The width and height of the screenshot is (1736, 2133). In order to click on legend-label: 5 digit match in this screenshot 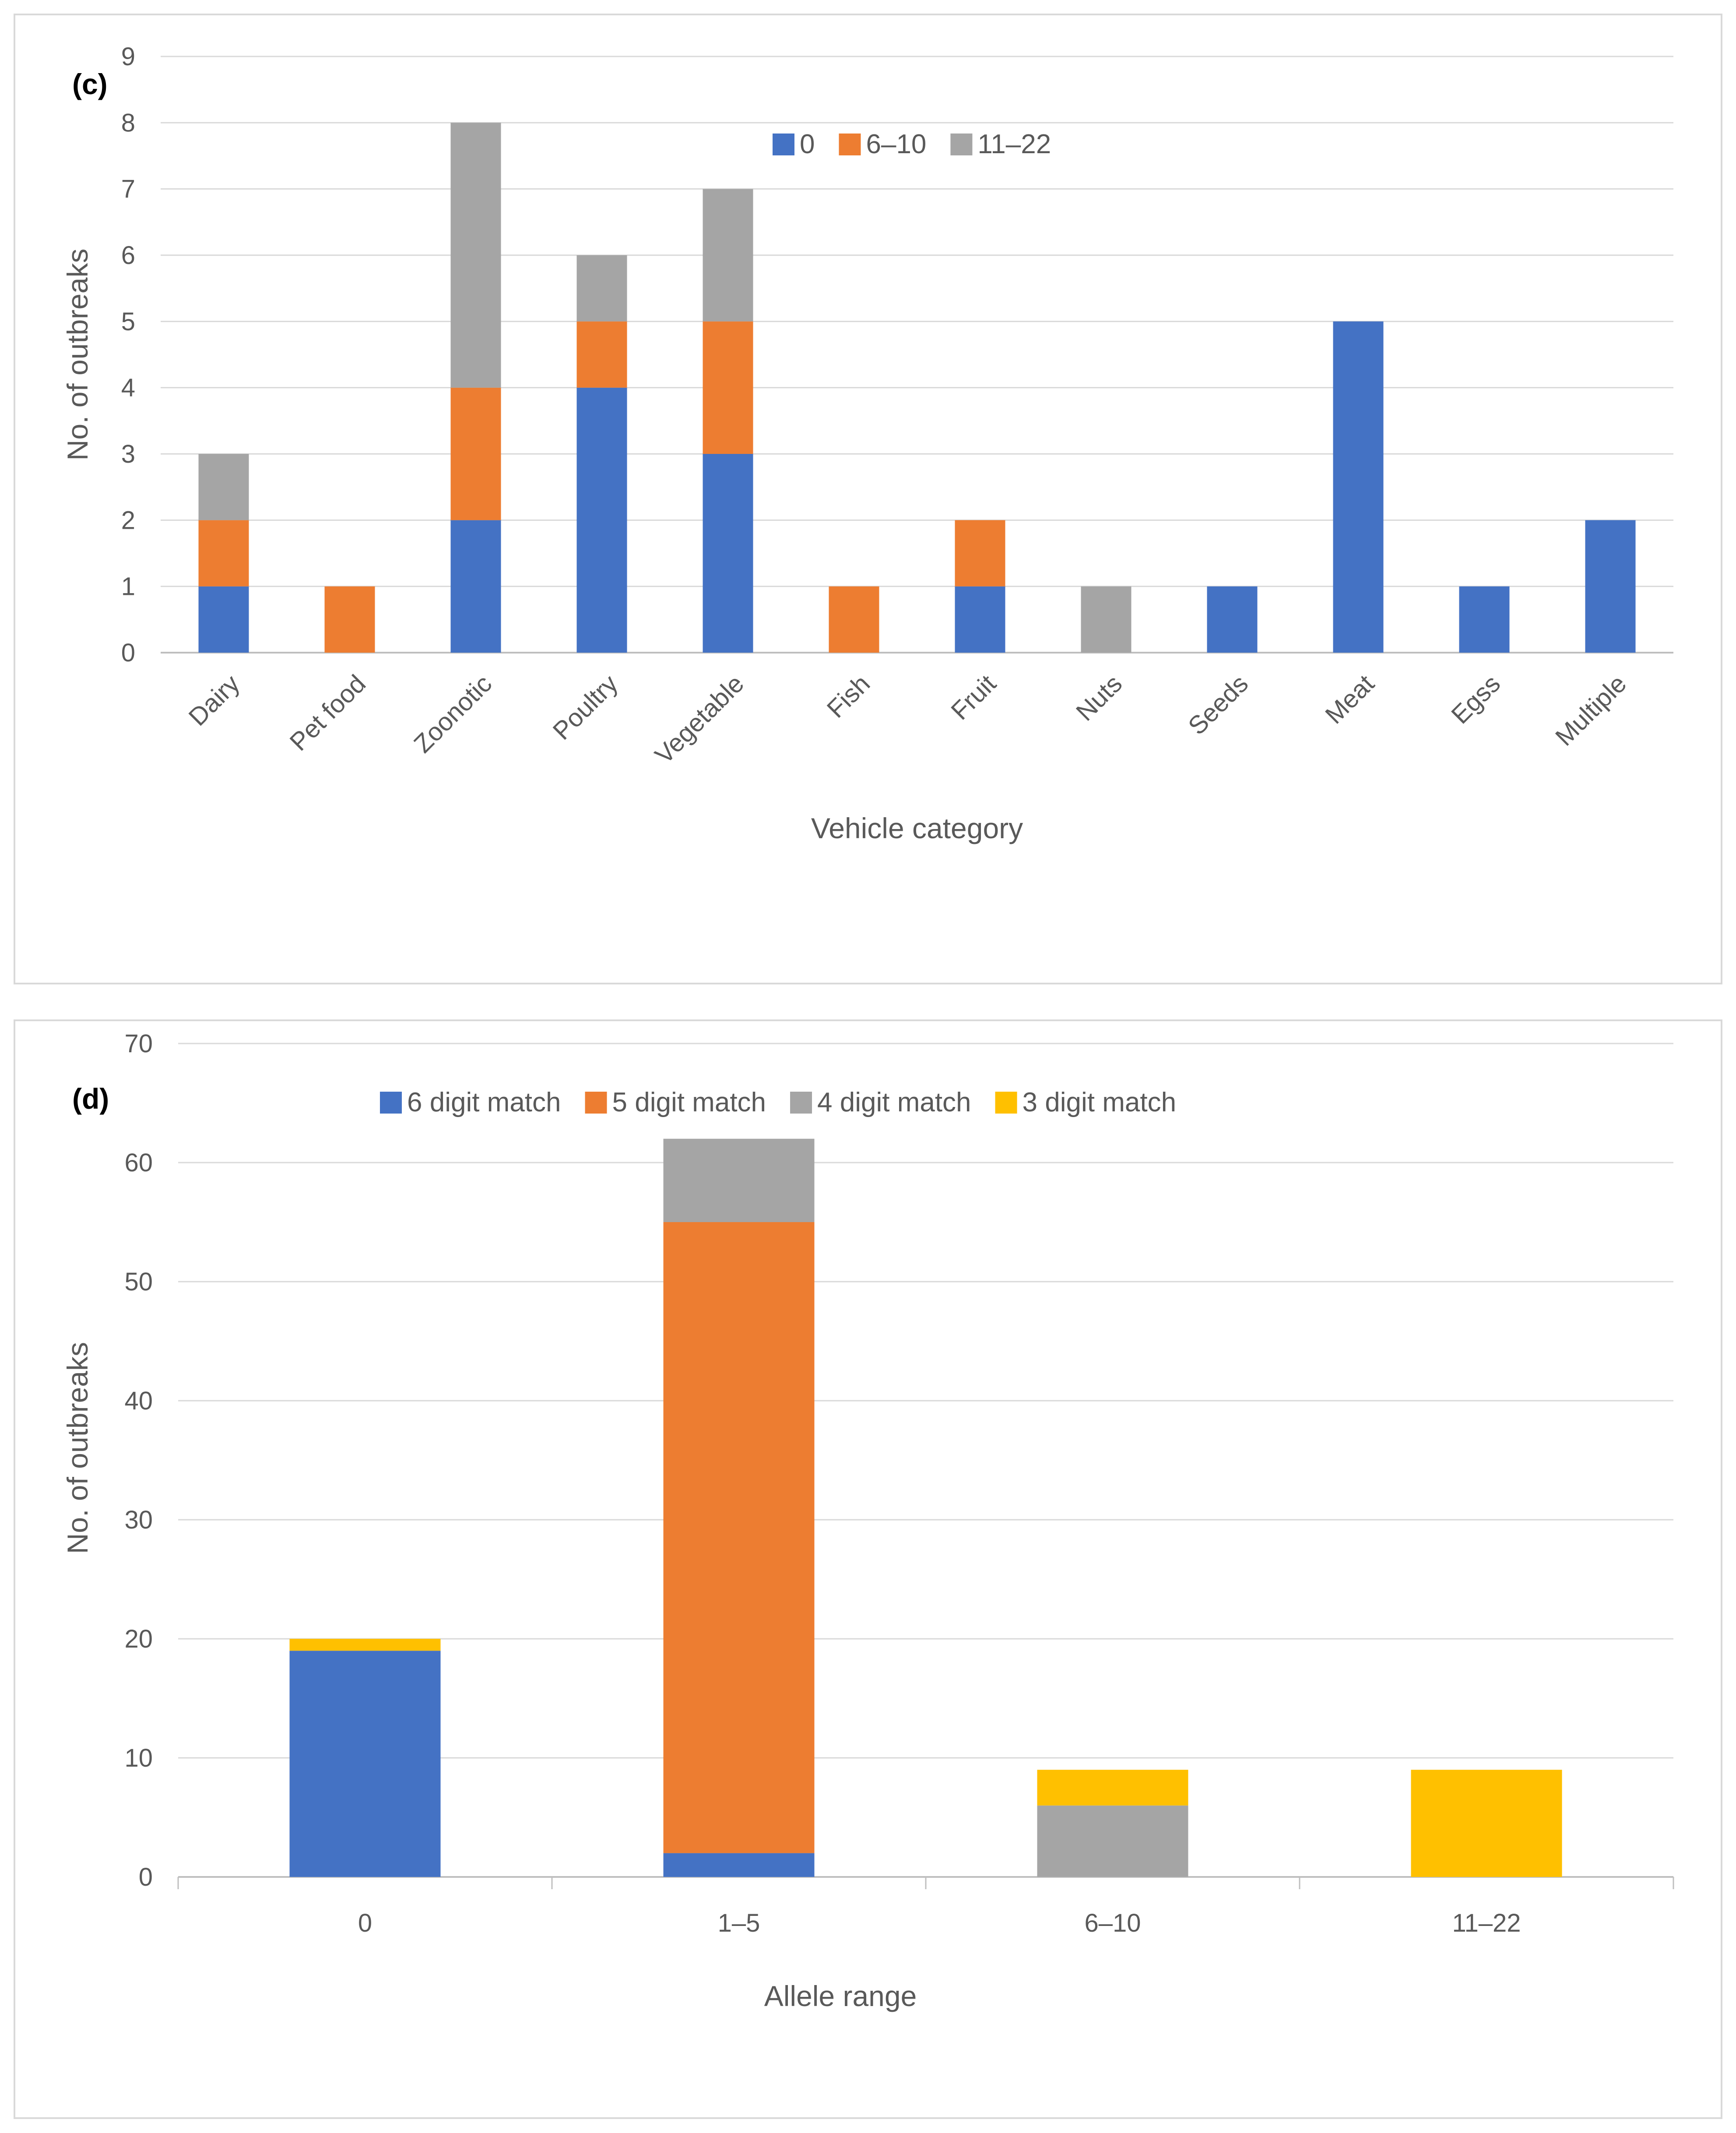, I will do `click(689, 1102)`.